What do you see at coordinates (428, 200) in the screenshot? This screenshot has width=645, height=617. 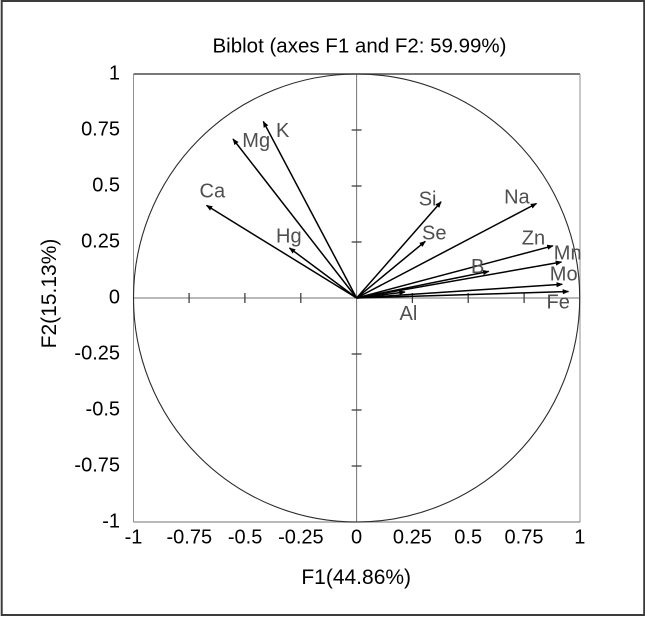 I see `svg-text: Si` at bounding box center [428, 200].